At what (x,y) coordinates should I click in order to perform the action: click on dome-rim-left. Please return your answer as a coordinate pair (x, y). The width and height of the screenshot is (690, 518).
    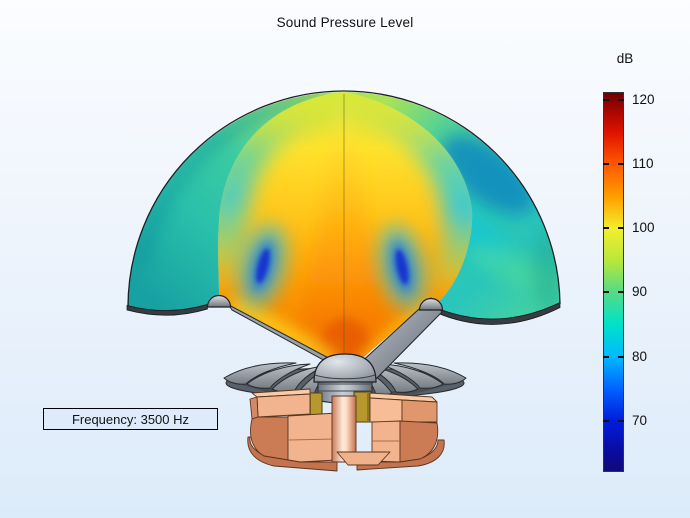
    Looking at the image, I should click on (167, 310).